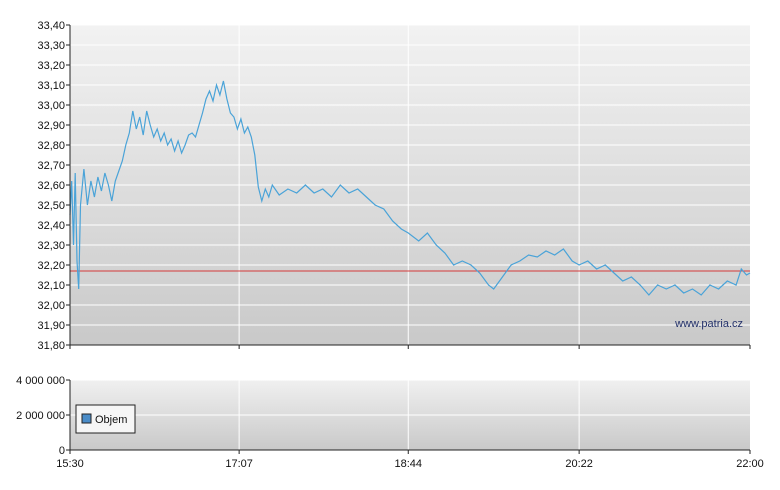 This screenshot has height=490, width=780. I want to click on legend-box, so click(105, 419).